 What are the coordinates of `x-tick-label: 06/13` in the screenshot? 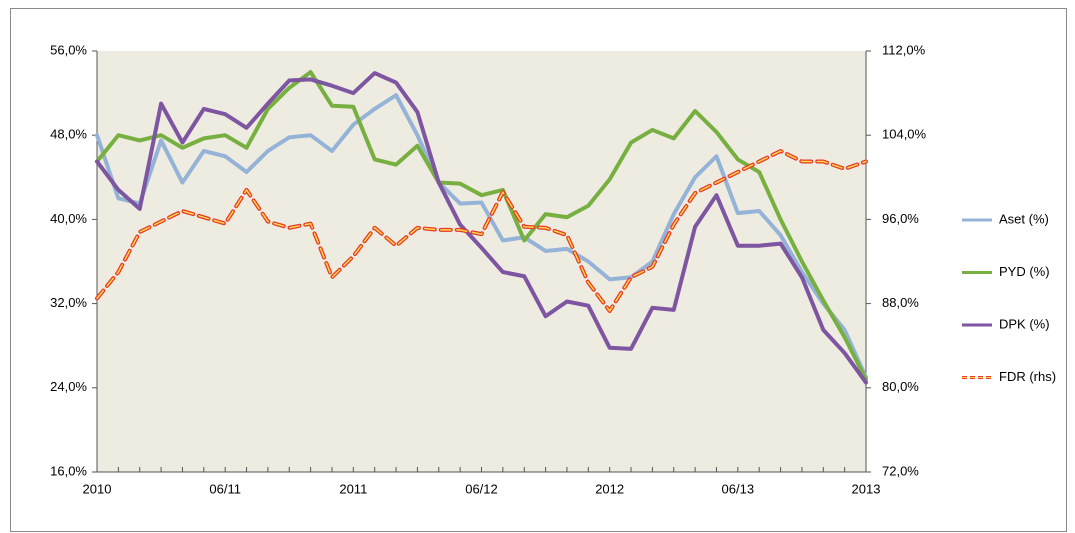 It's located at (738, 488).